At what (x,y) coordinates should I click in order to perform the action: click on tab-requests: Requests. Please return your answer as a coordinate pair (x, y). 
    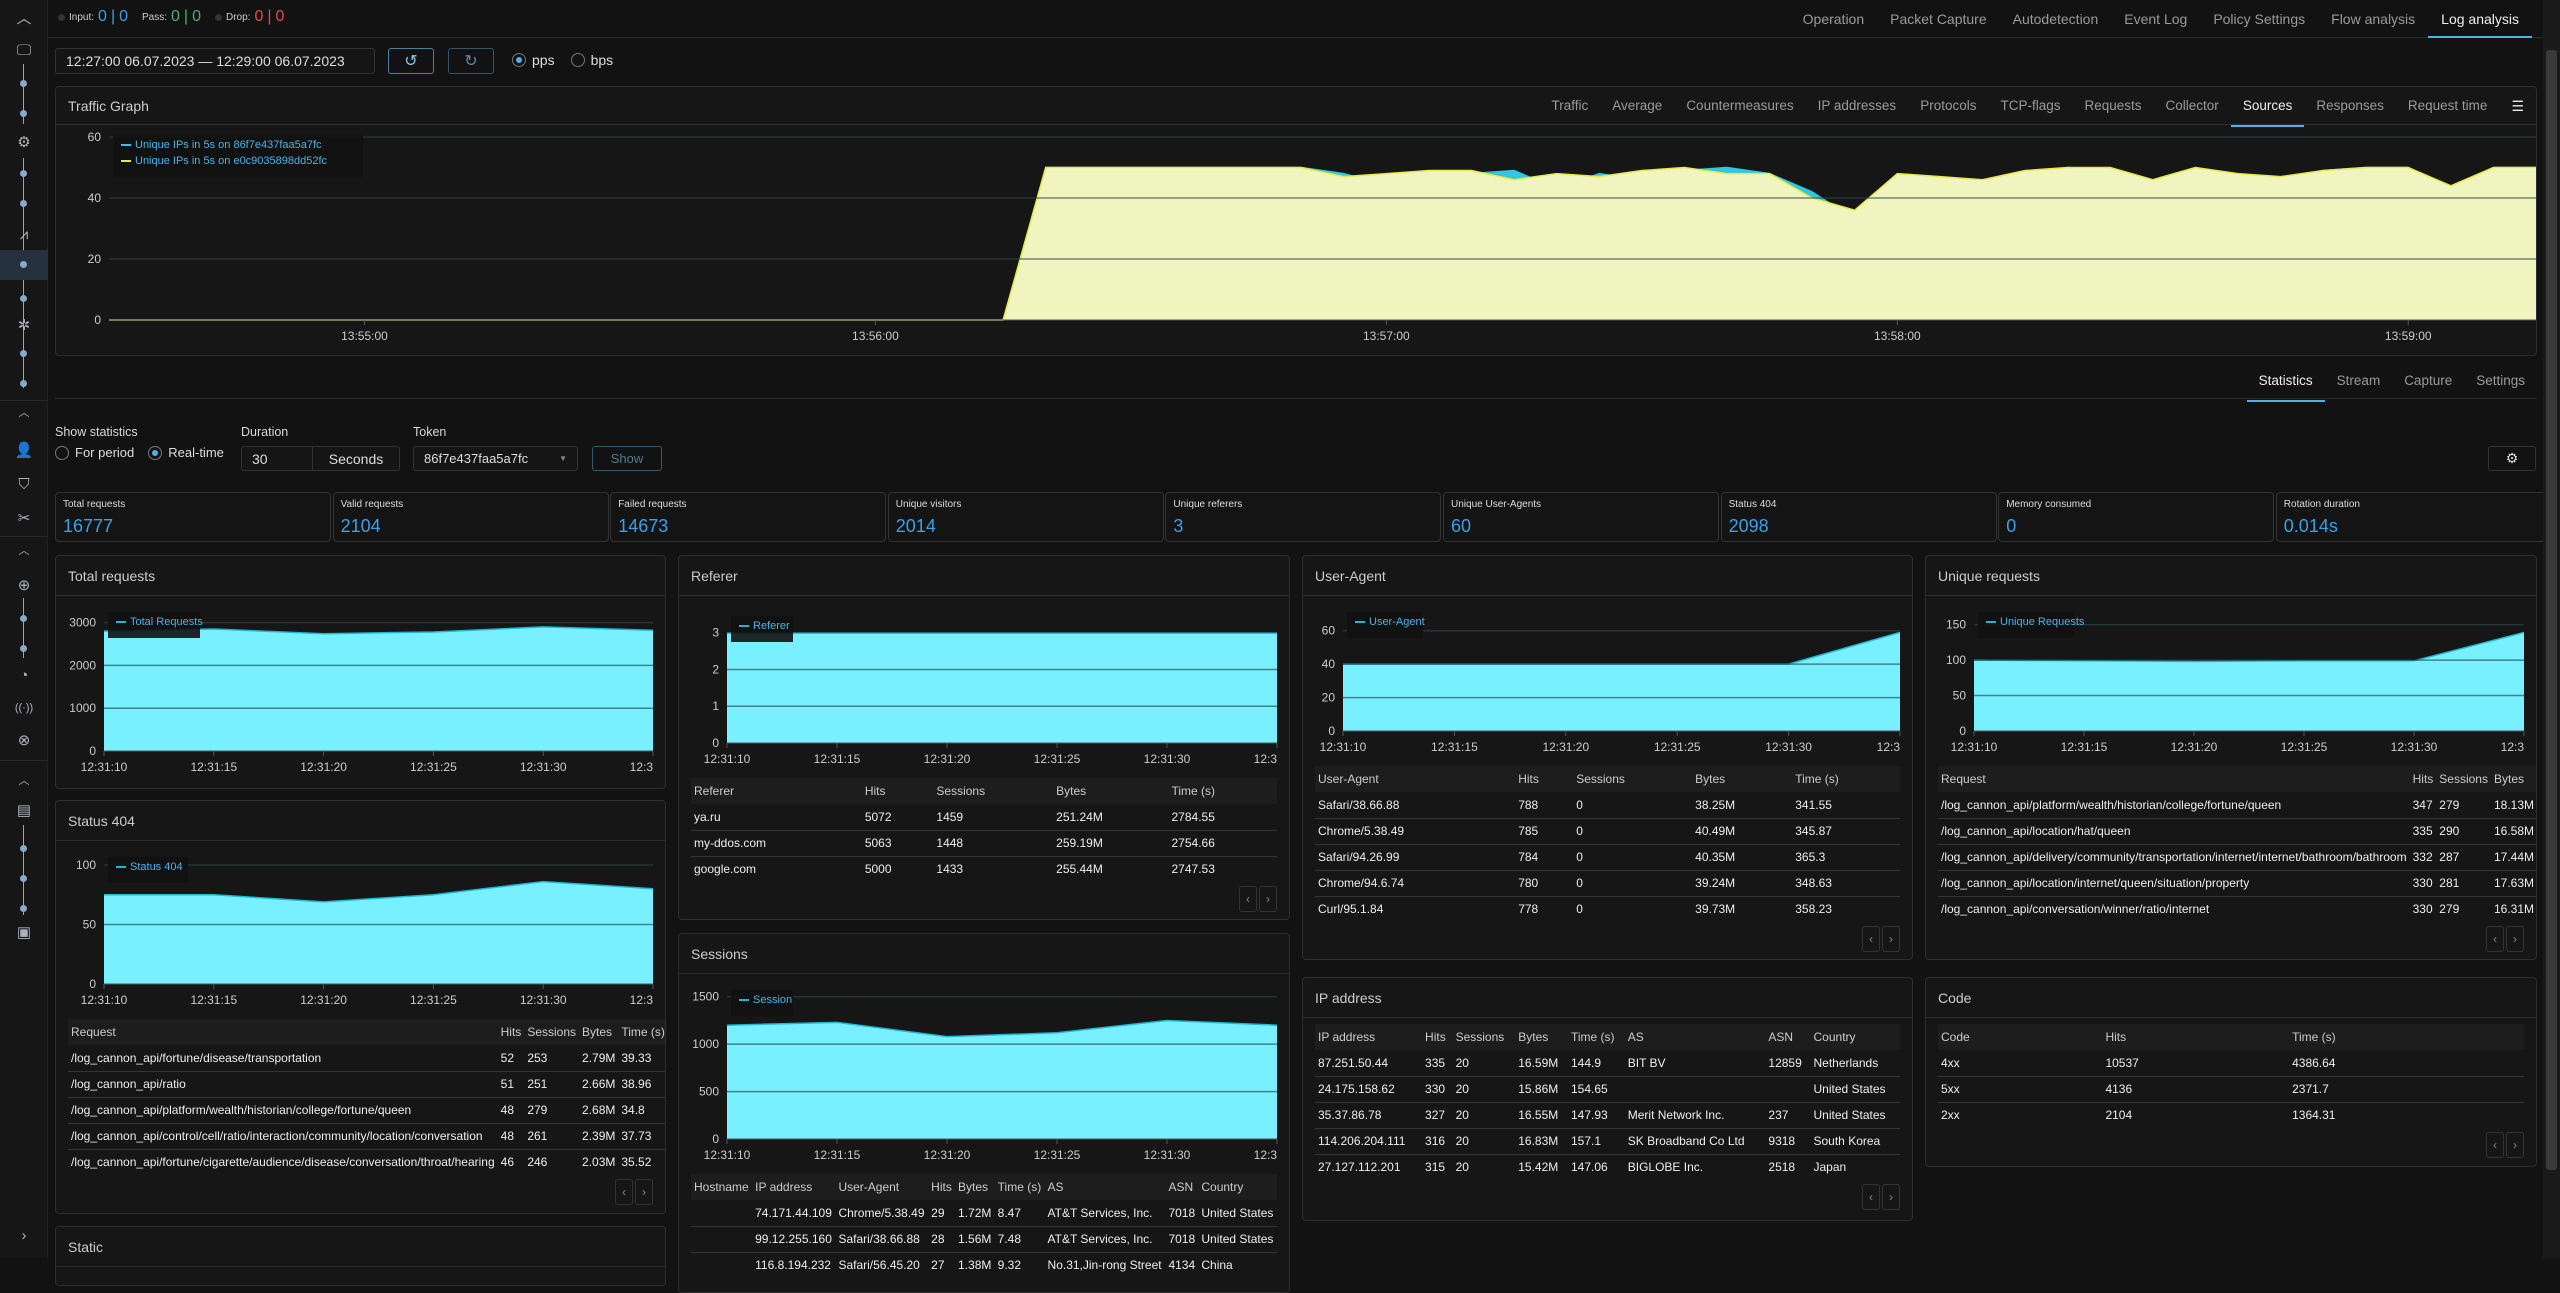
    Looking at the image, I should click on (2112, 107).